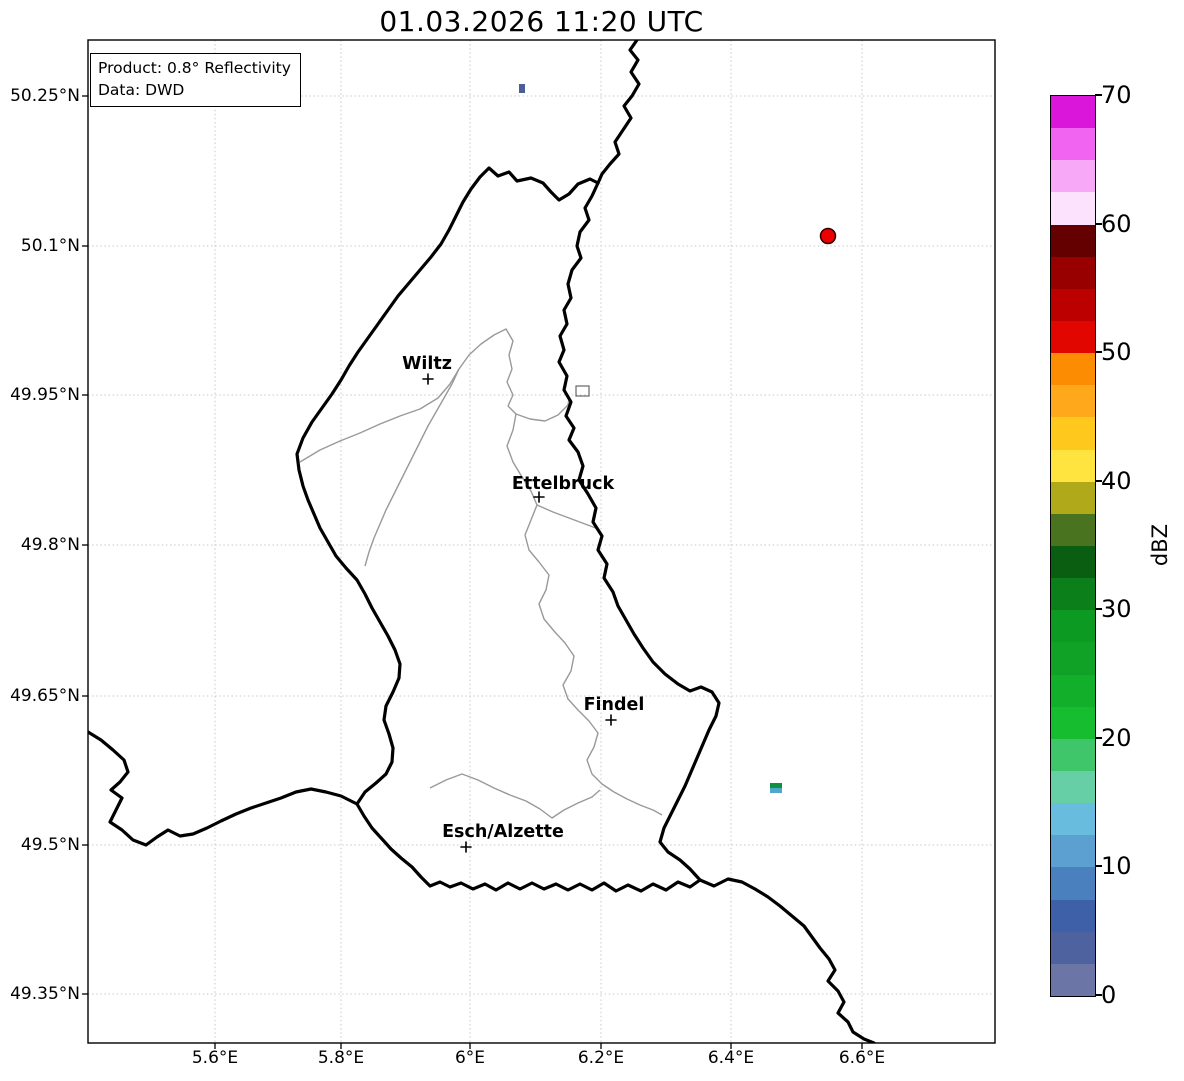 The width and height of the screenshot is (1184, 1081). I want to click on city-label: Esch/Alzette, so click(503, 832).